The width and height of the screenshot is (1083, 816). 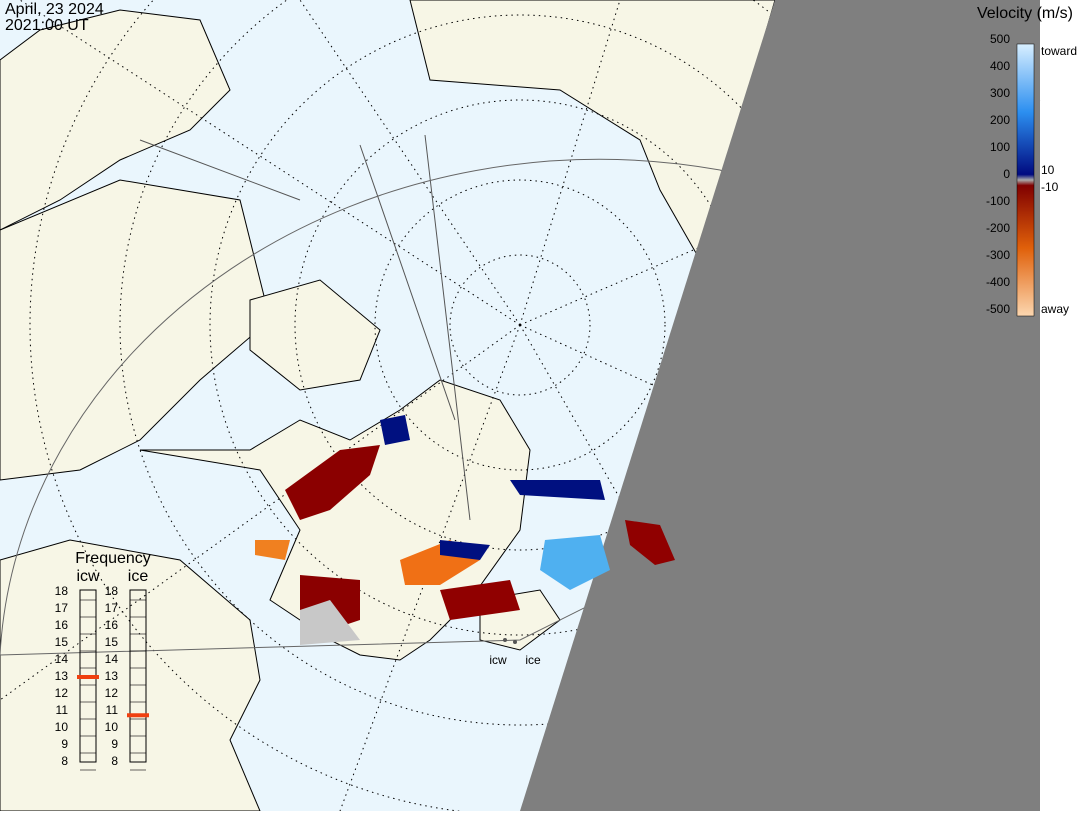 What do you see at coordinates (1000, 120) in the screenshot?
I see `velocity-tick-label: 200` at bounding box center [1000, 120].